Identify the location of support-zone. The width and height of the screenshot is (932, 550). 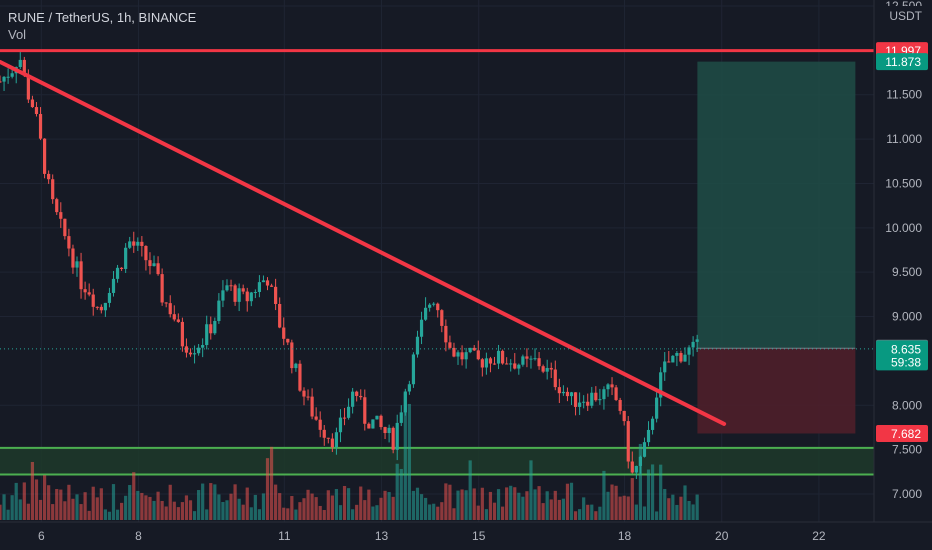
(437, 461).